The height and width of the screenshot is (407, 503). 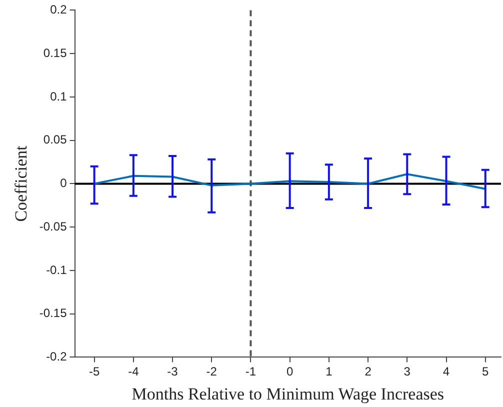 I want to click on x-tick-label: -1, so click(x=250, y=371).